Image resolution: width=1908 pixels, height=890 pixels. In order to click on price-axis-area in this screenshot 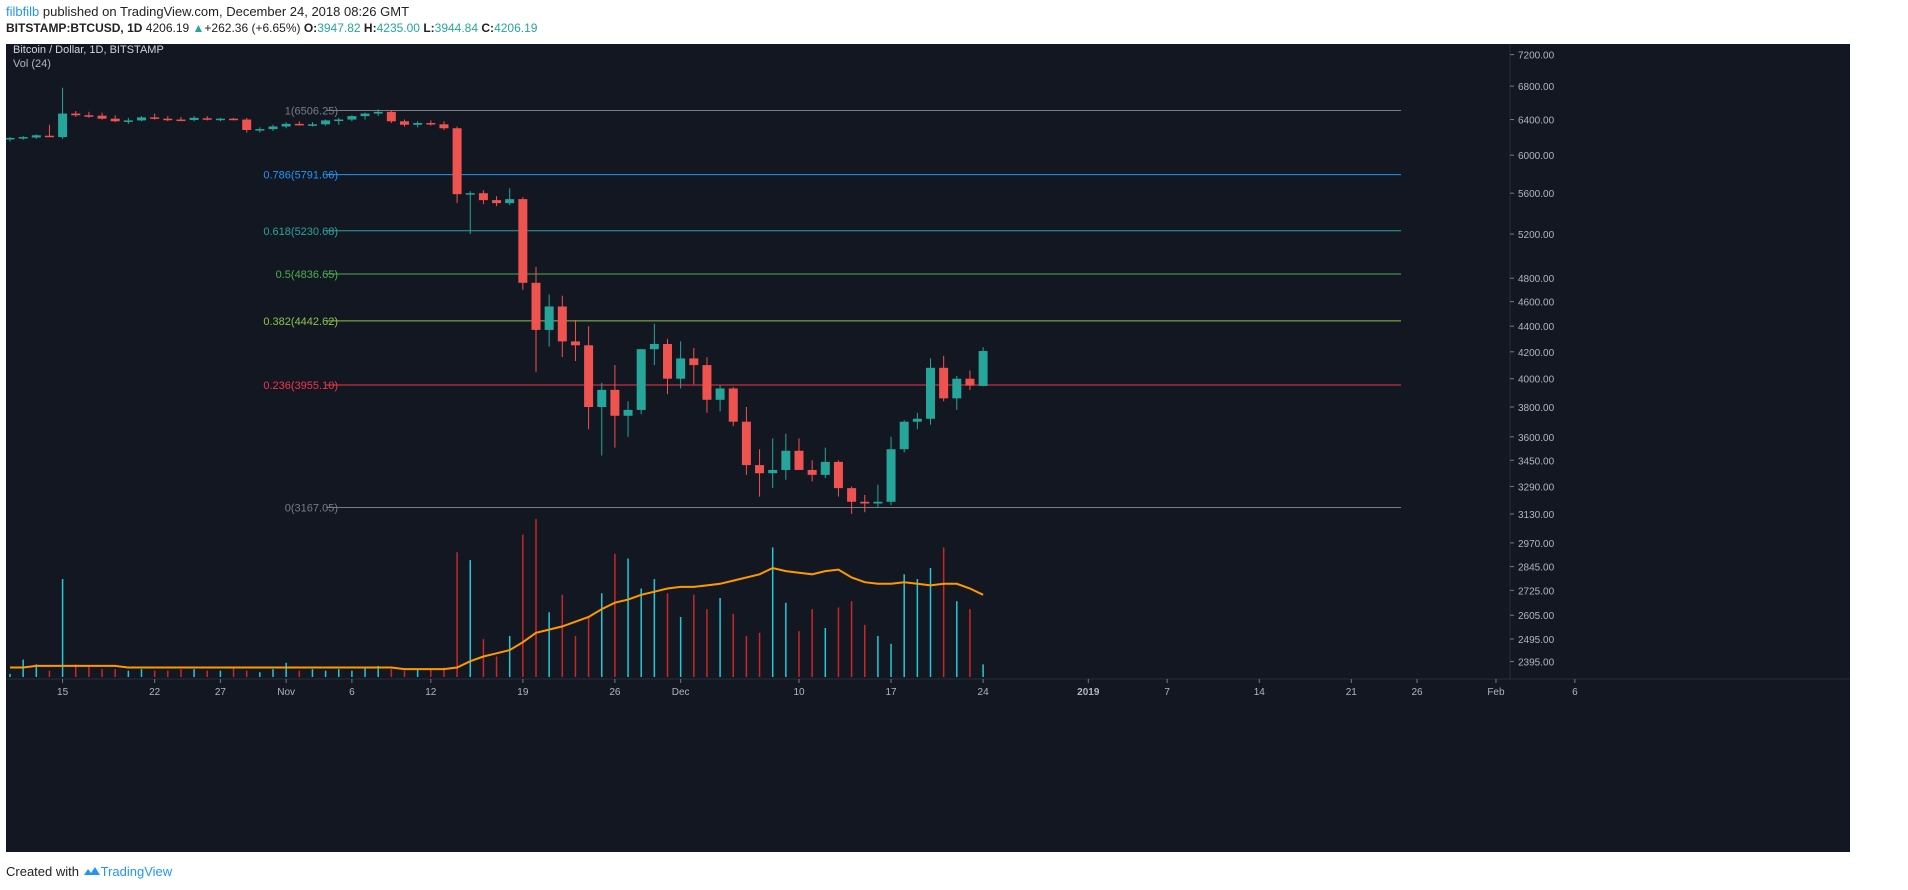, I will do `click(1680, 361)`.